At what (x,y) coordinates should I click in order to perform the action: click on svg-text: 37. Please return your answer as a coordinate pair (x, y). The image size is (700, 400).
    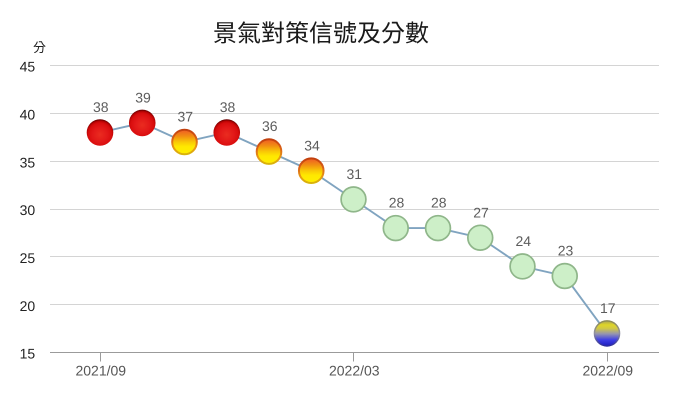
    Looking at the image, I should click on (186, 117).